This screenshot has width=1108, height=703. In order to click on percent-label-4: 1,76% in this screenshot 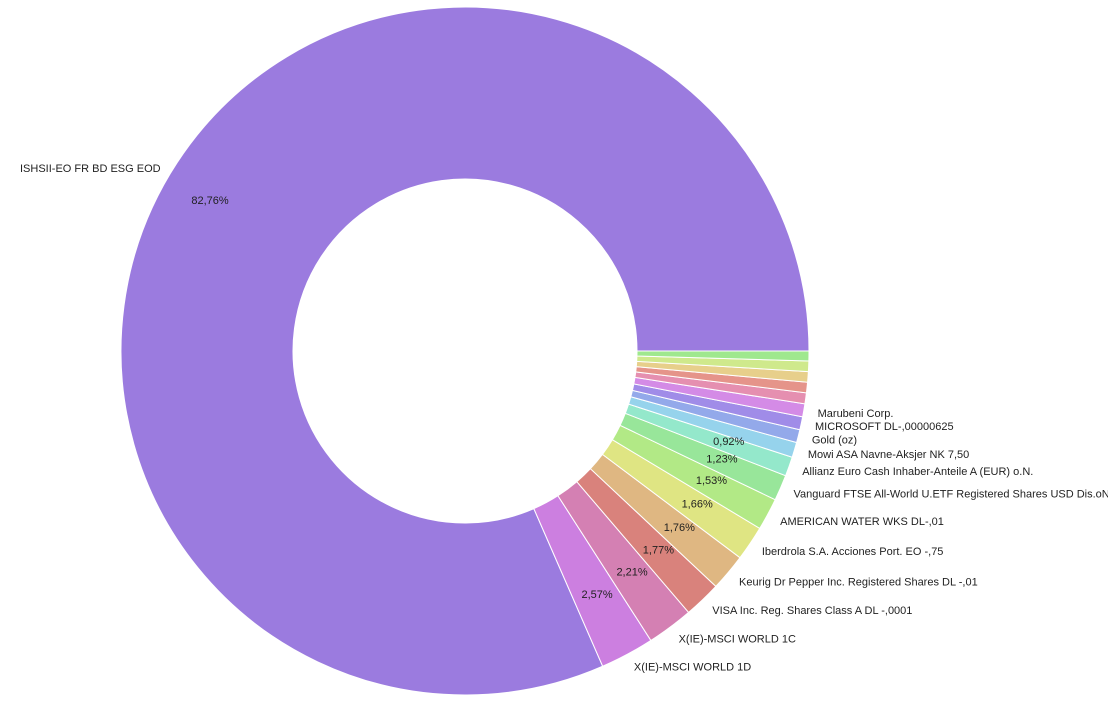, I will do `click(679, 528)`.